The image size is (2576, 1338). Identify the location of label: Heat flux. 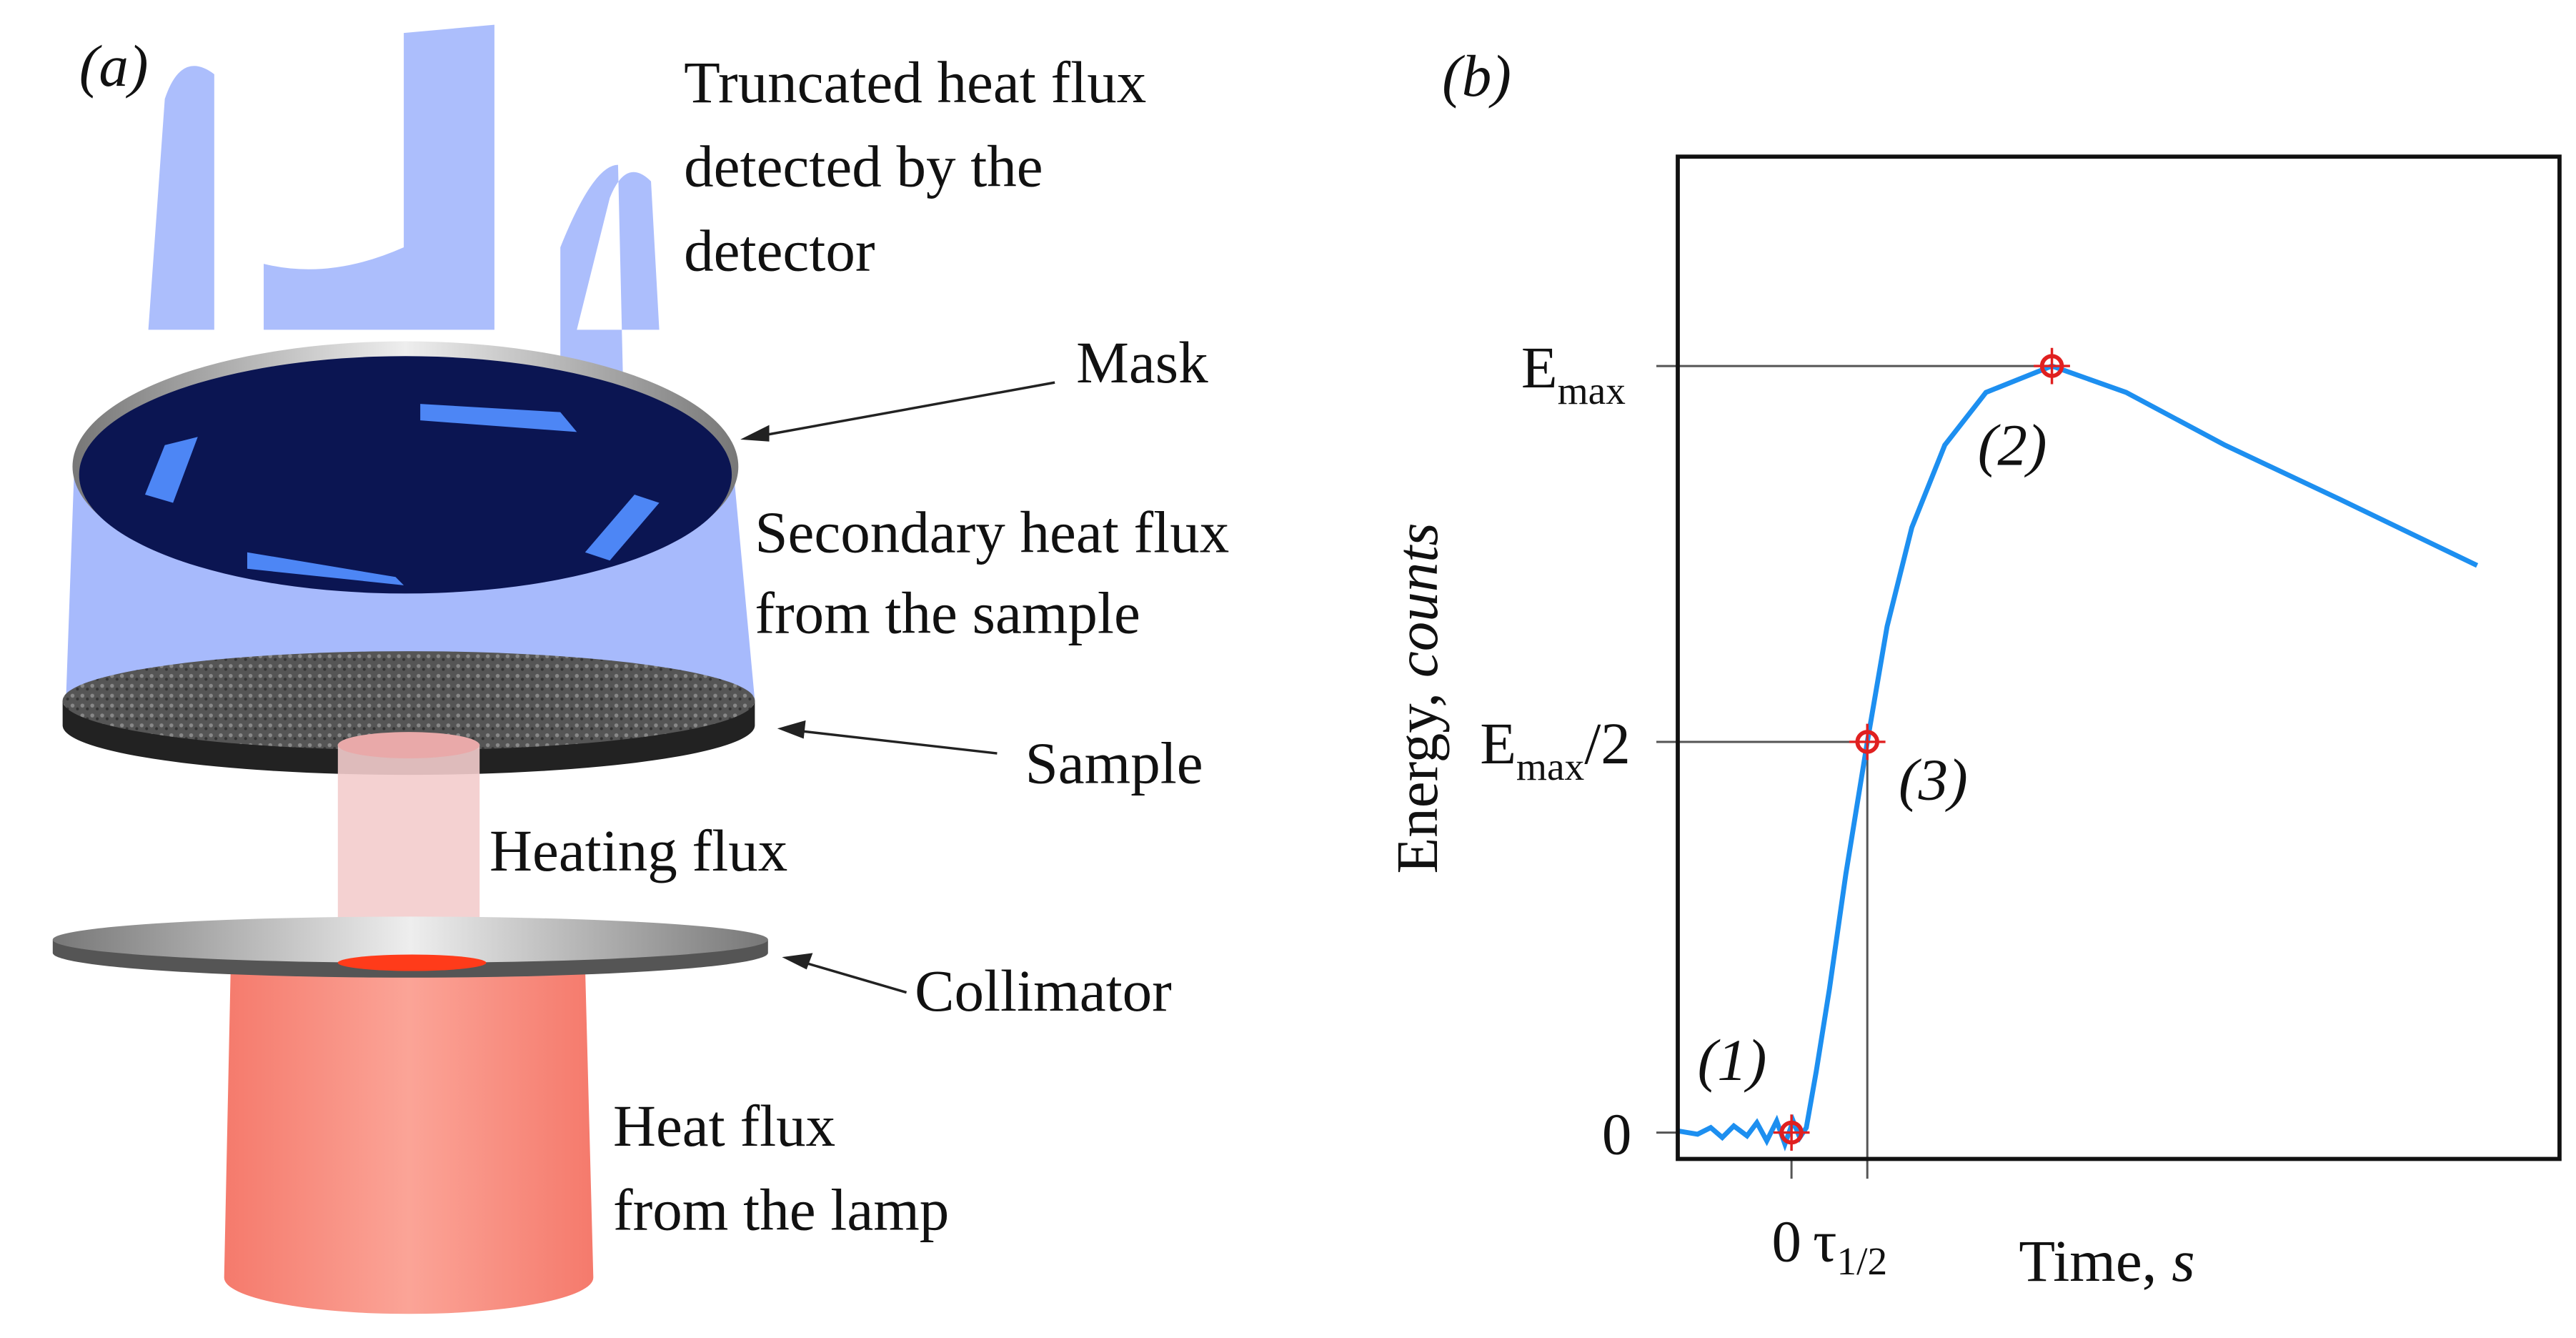
(724, 1126).